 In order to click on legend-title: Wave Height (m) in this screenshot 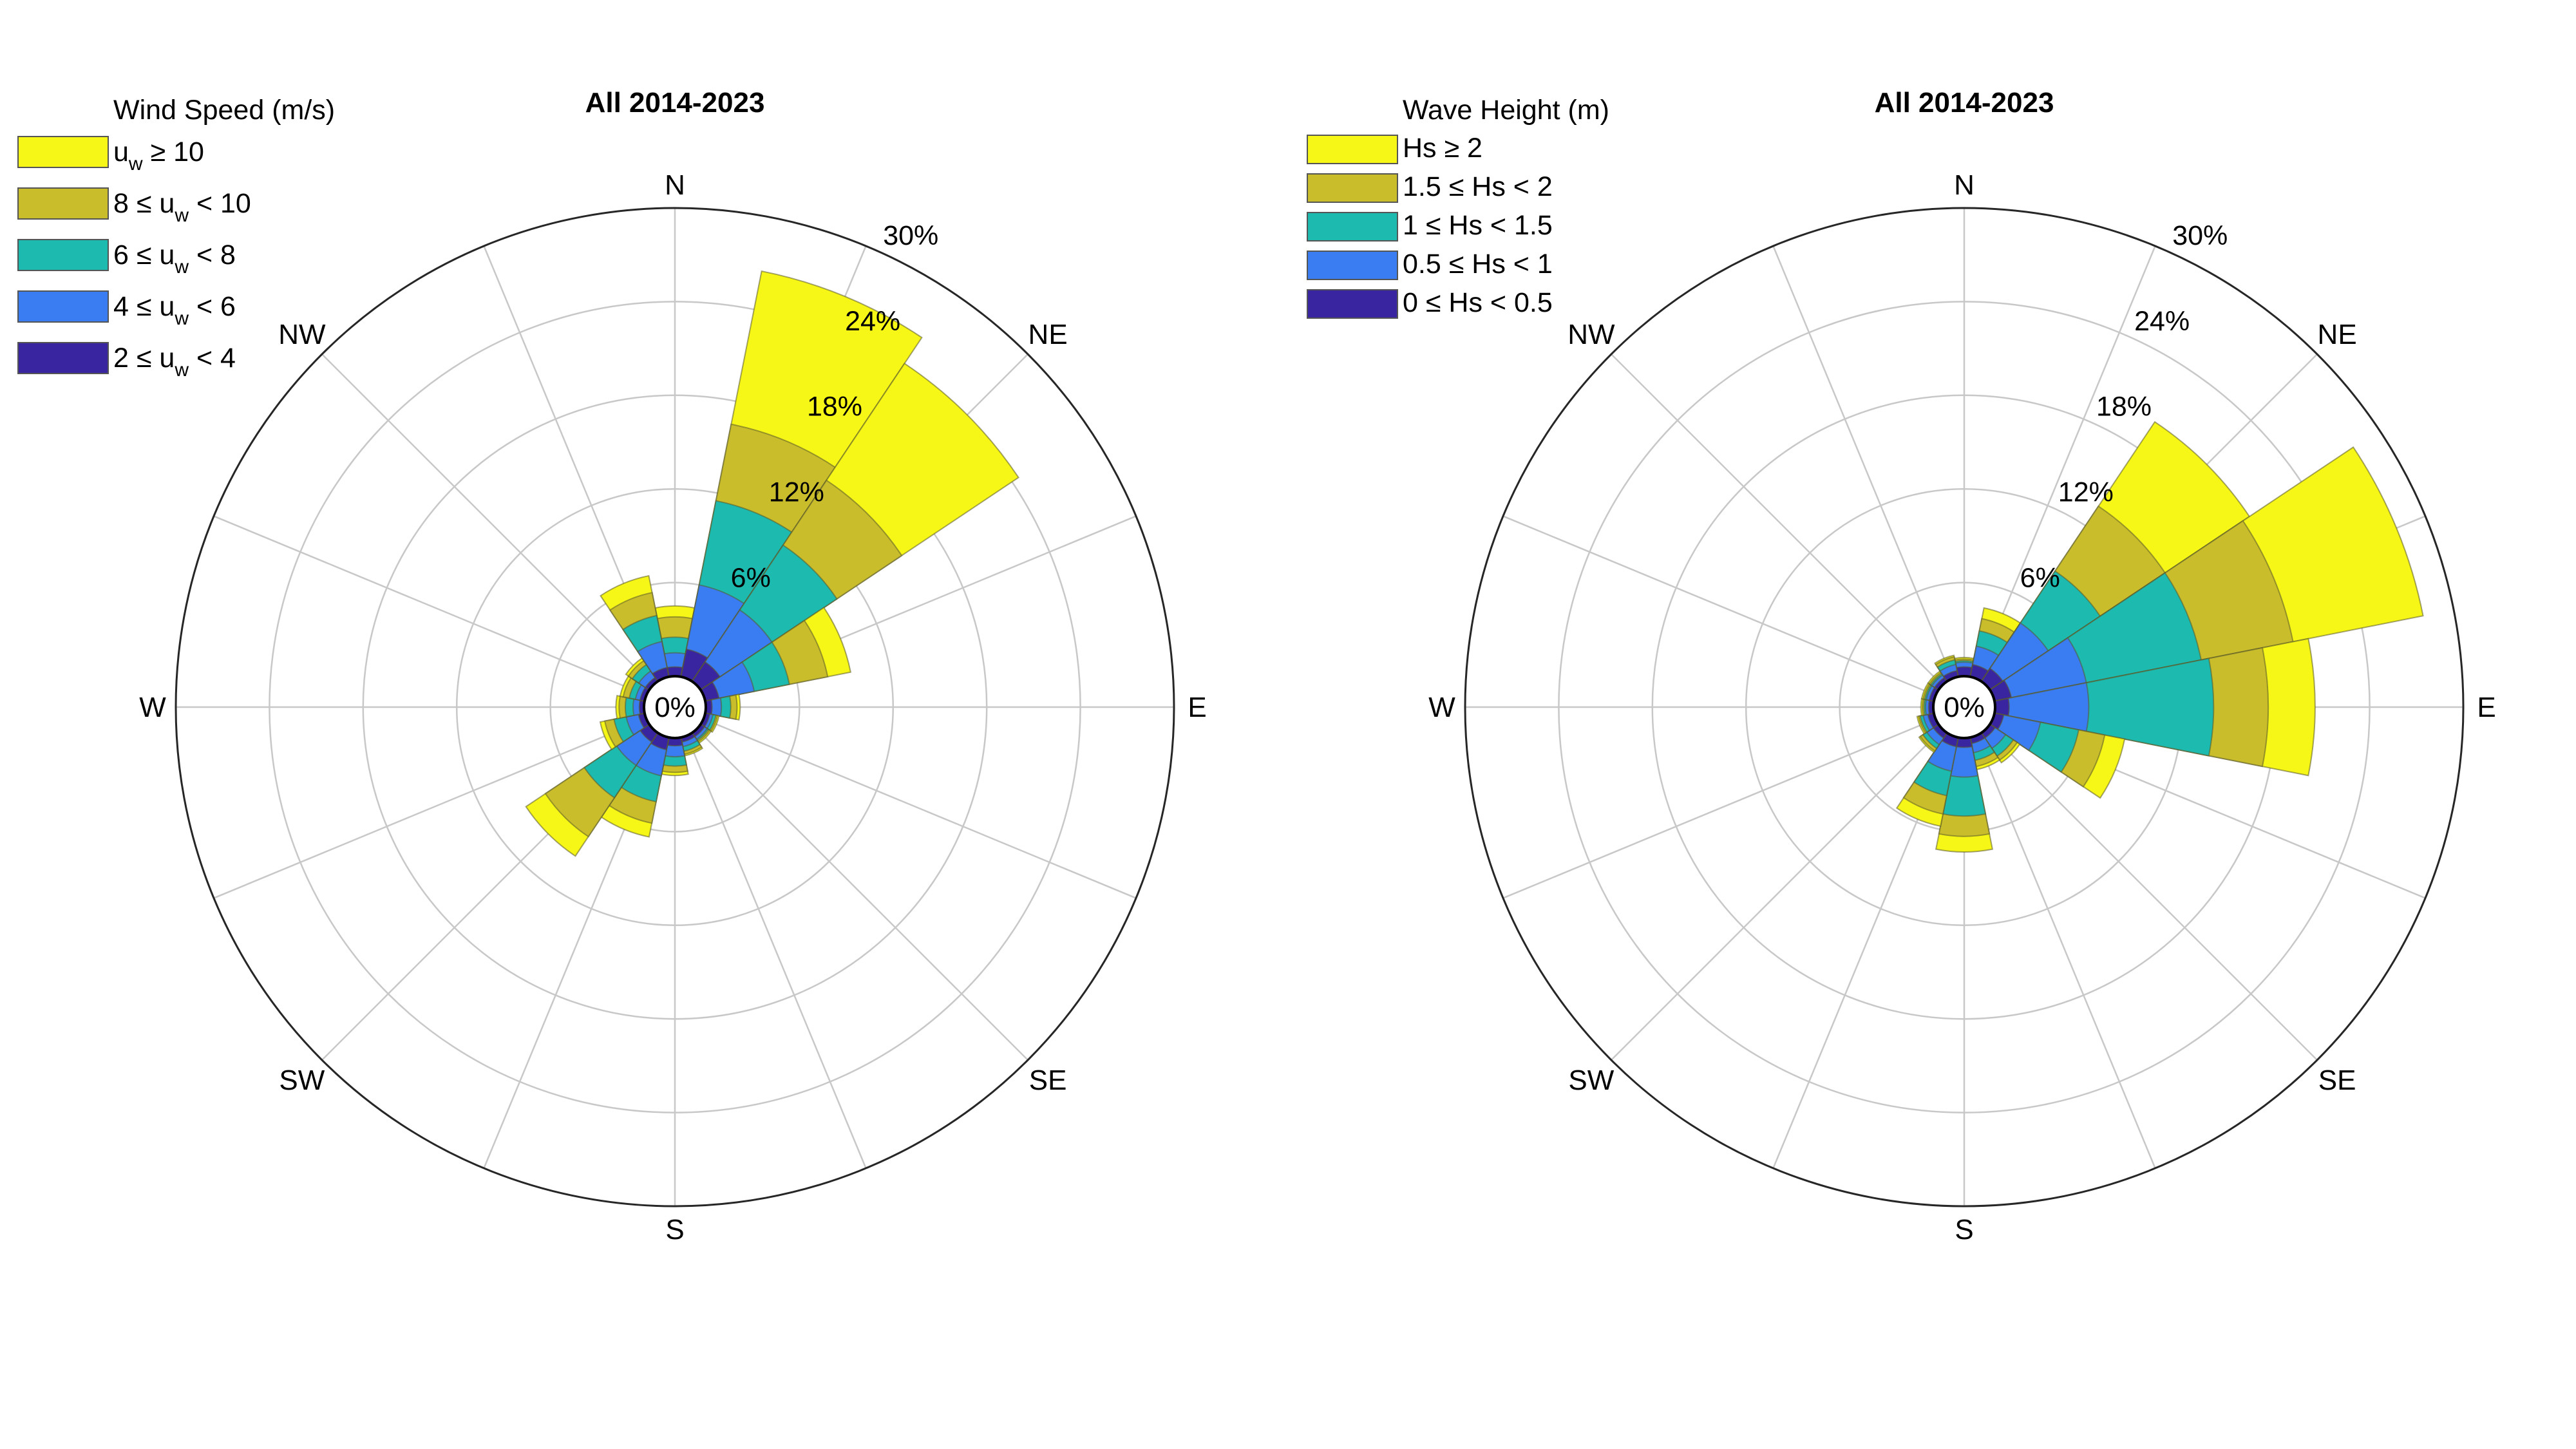, I will do `click(1506, 111)`.